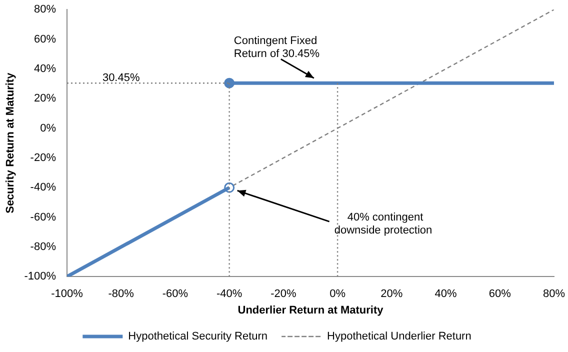 Image resolution: width=568 pixels, height=352 pixels. I want to click on legend-label: Hypothetical Underlier Return, so click(399, 336).